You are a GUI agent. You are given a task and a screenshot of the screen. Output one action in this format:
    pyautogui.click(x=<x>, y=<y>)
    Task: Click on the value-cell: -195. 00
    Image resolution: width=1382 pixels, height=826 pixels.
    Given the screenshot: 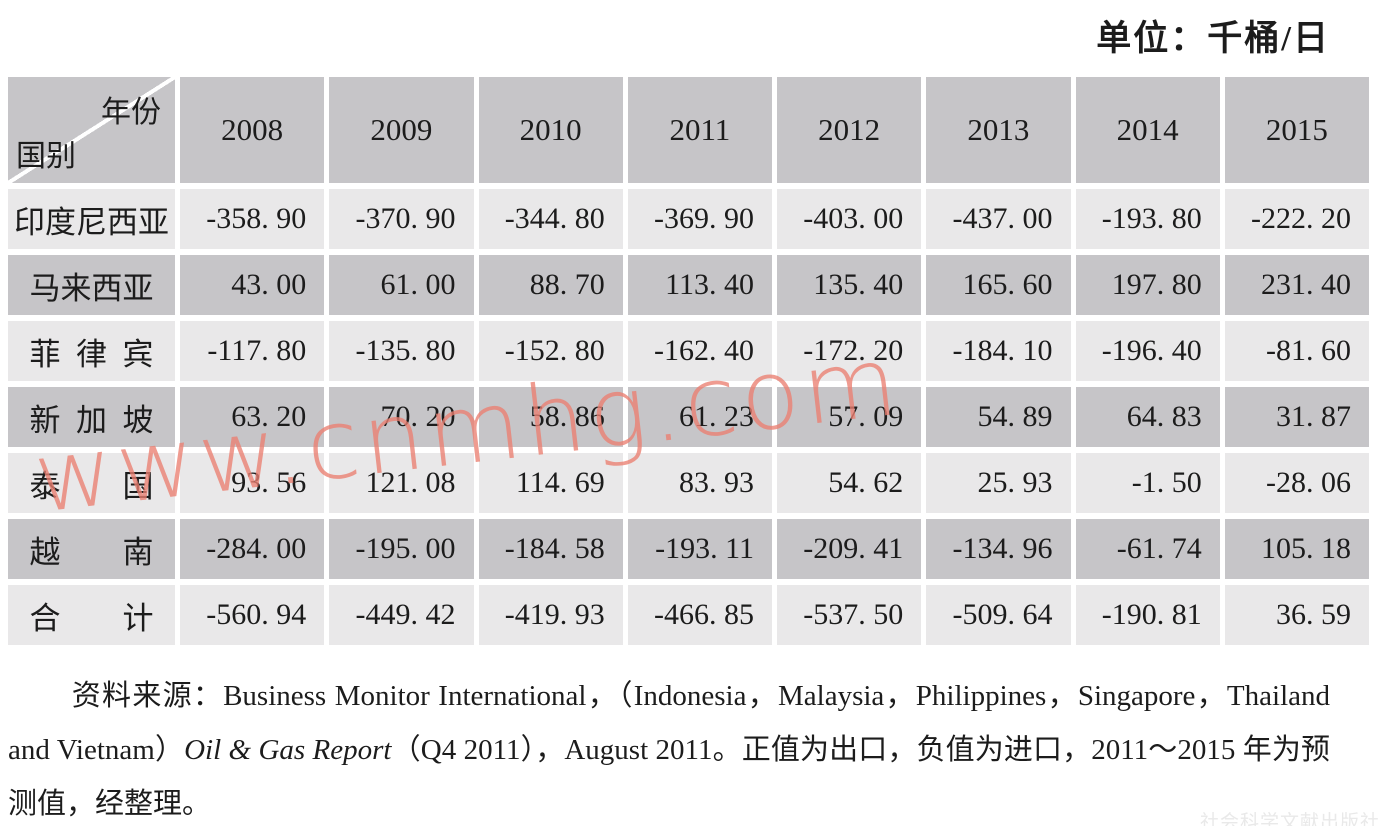 What is the action you would take?
    pyautogui.click(x=401, y=549)
    